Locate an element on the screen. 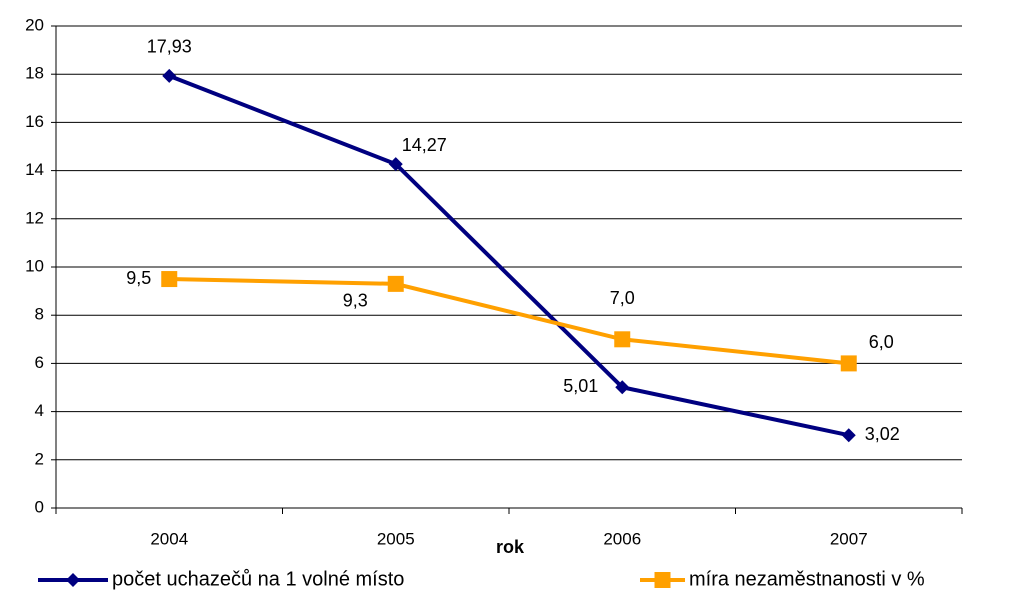 This screenshot has height=602, width=1011. data-label: 6,0 is located at coordinates (881, 342).